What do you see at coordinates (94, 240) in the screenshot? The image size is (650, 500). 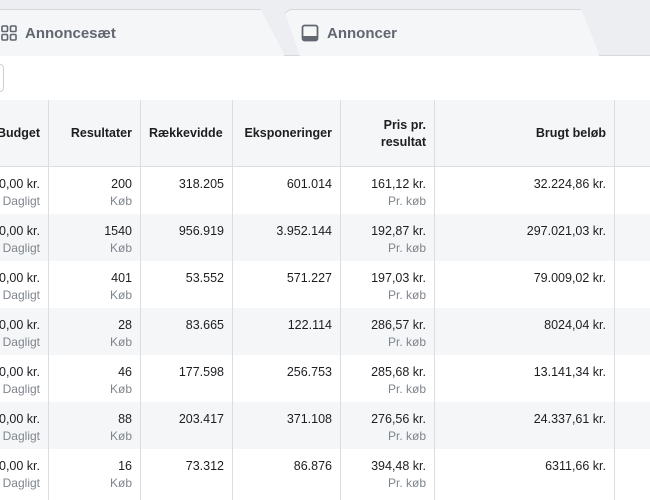 I see `results-cell: 1540 Køb` at bounding box center [94, 240].